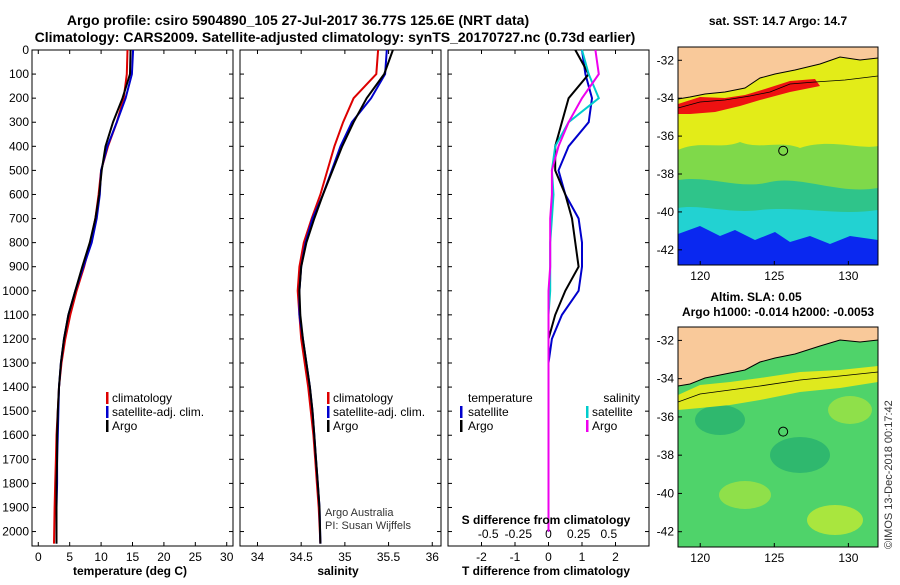 The width and height of the screenshot is (900, 585). Describe the element at coordinates (19, 146) in the screenshot. I see `depth-tick-label: 400` at that location.